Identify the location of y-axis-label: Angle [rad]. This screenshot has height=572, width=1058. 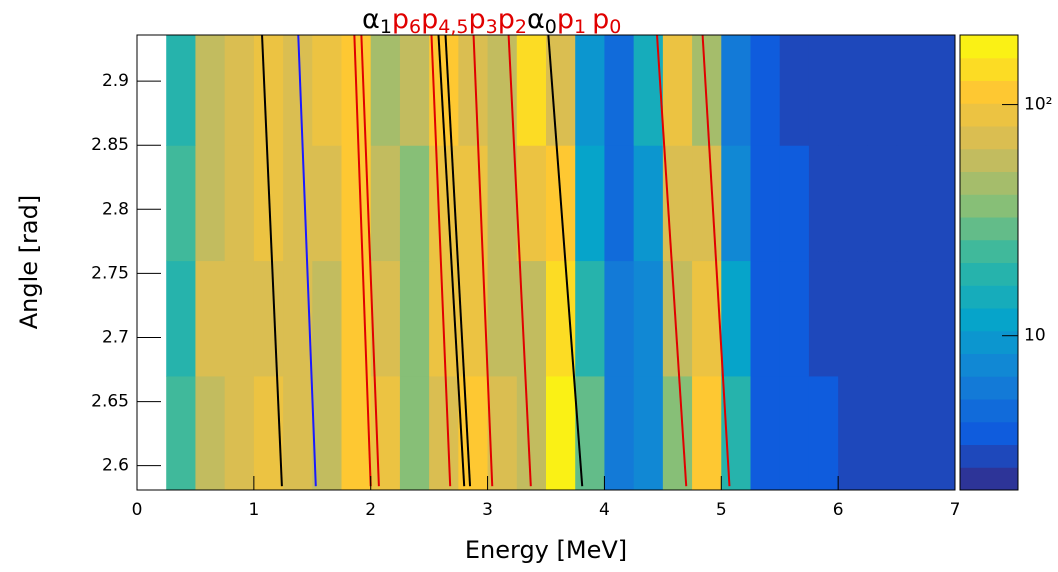
(29, 262).